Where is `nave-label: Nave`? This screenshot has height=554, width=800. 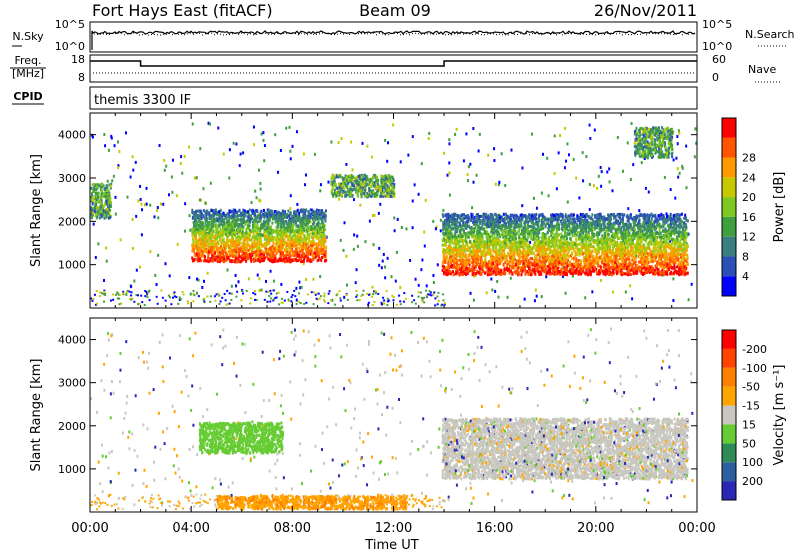
nave-label: Nave is located at coordinates (762, 69).